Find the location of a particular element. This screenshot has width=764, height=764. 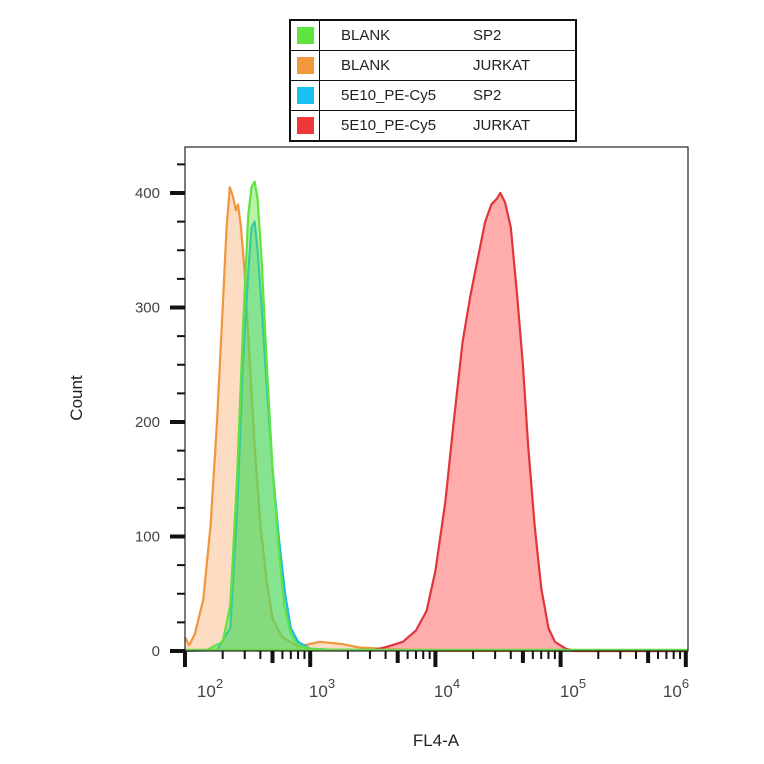

legend-row: 5E10_PE-Cy5 JURKAT is located at coordinates (433, 125).